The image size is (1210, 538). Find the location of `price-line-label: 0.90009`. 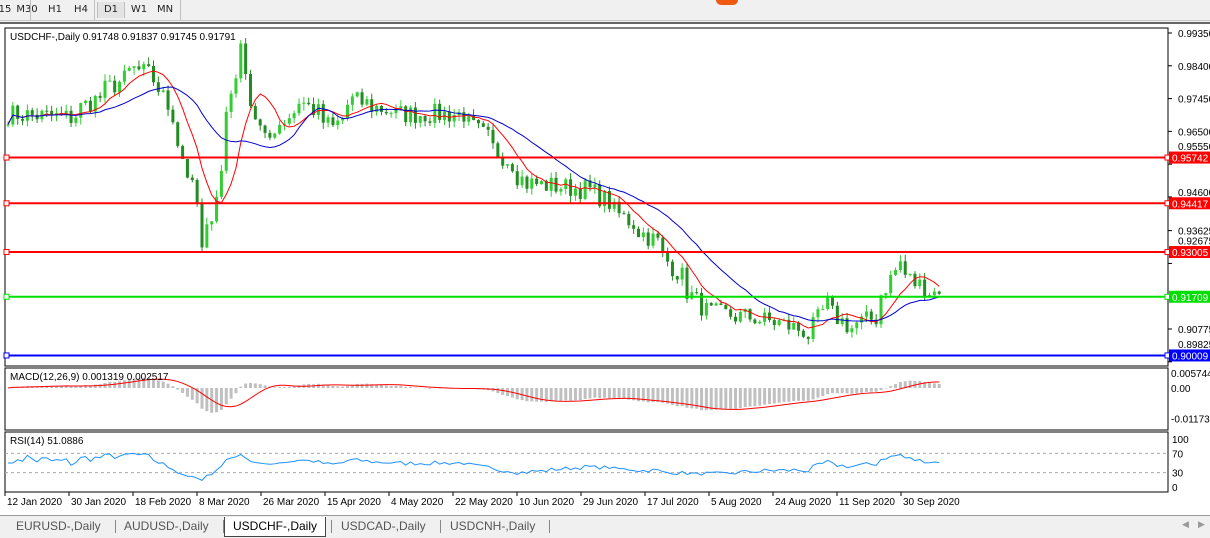

price-line-label: 0.90009 is located at coordinates (1190, 356).